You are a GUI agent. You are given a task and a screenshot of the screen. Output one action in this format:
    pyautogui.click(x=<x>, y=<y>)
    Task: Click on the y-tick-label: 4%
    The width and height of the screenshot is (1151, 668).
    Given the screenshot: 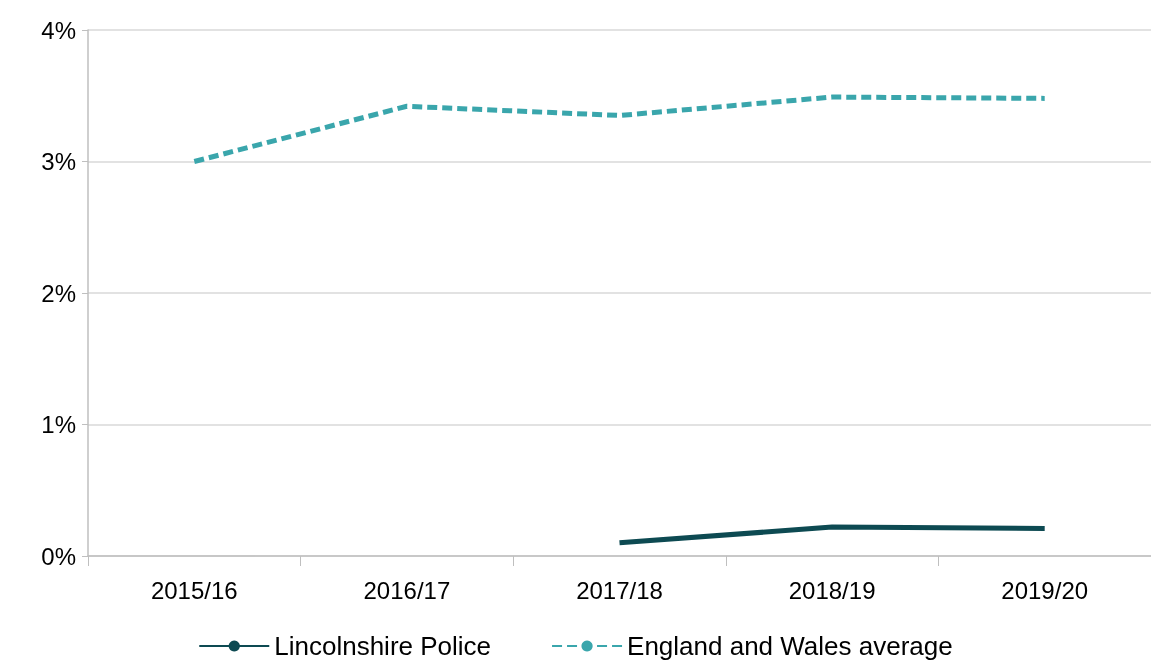 What is the action you would take?
    pyautogui.click(x=58, y=30)
    